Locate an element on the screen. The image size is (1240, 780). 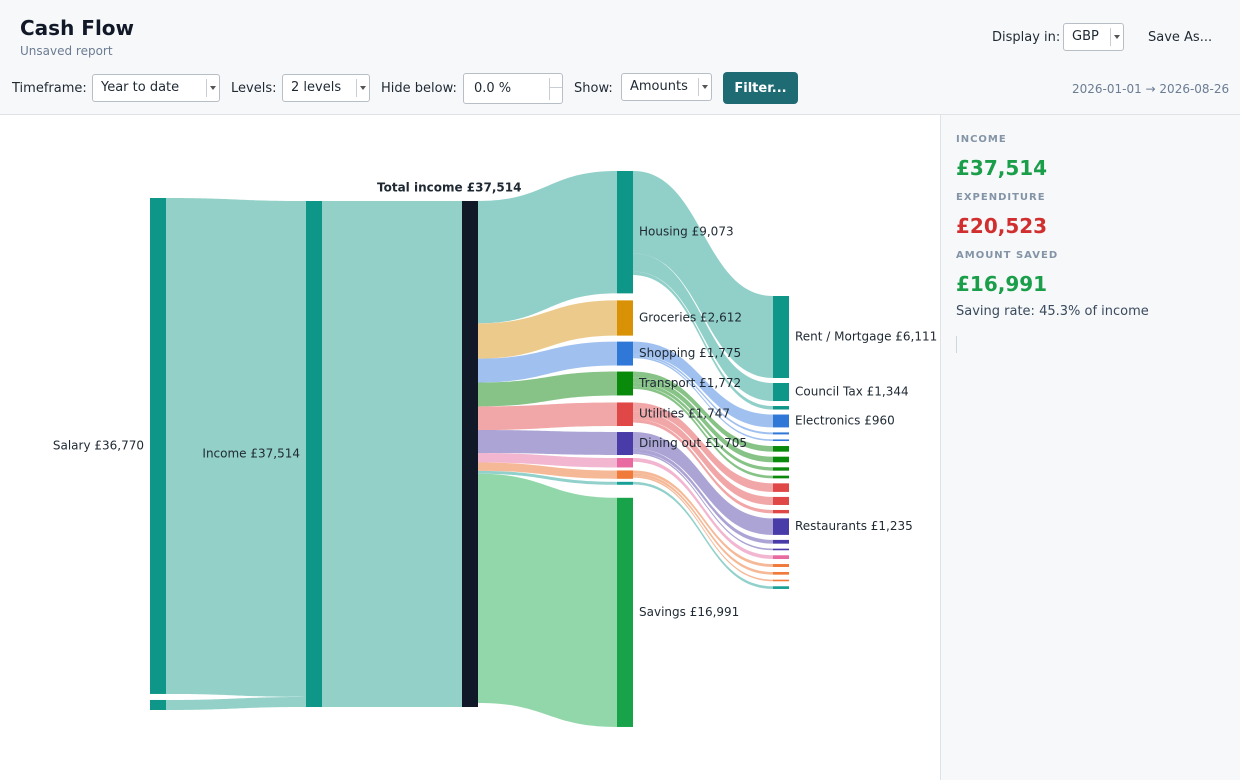
dining-node is located at coordinates (625, 444).